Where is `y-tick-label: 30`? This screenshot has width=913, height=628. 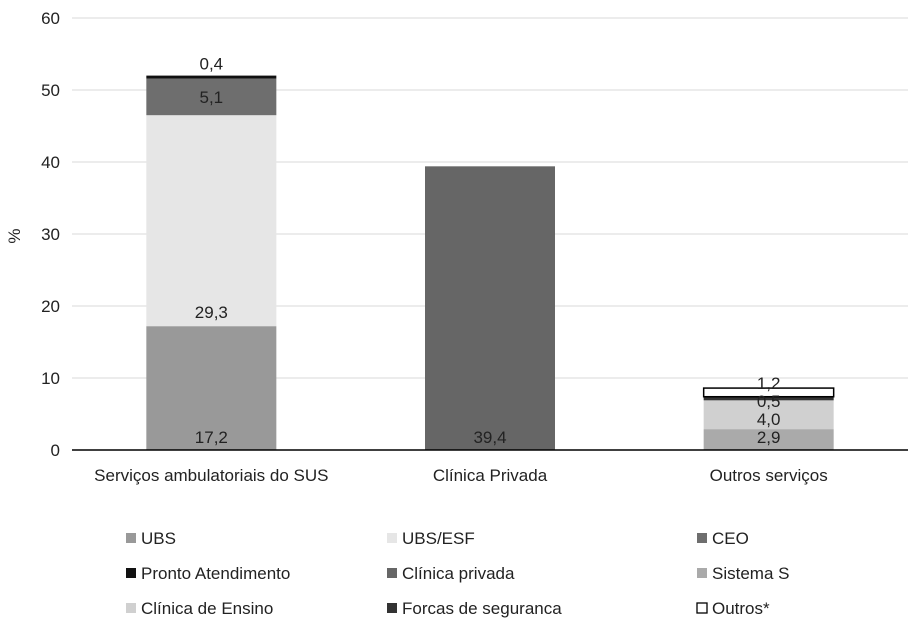 y-tick-label: 30 is located at coordinates (50, 234).